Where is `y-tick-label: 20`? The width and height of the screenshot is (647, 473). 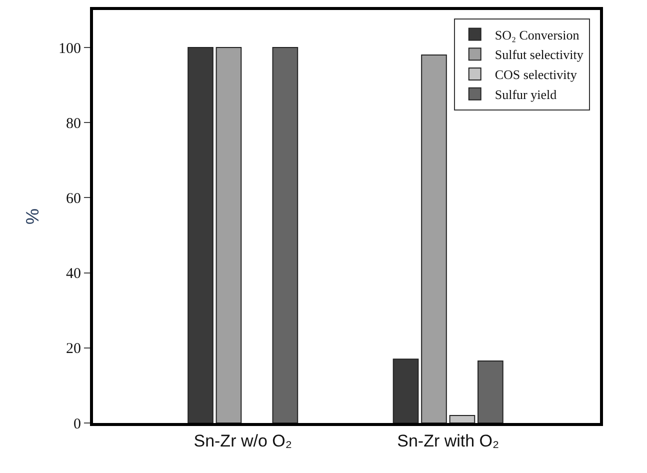 y-tick-label: 20 is located at coordinates (73, 349).